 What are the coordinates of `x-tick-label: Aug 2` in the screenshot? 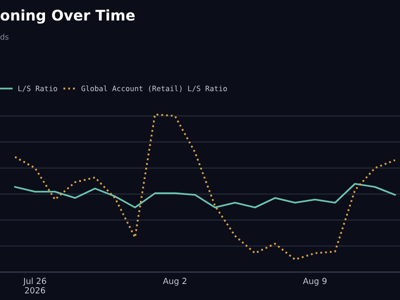 It's located at (174, 282).